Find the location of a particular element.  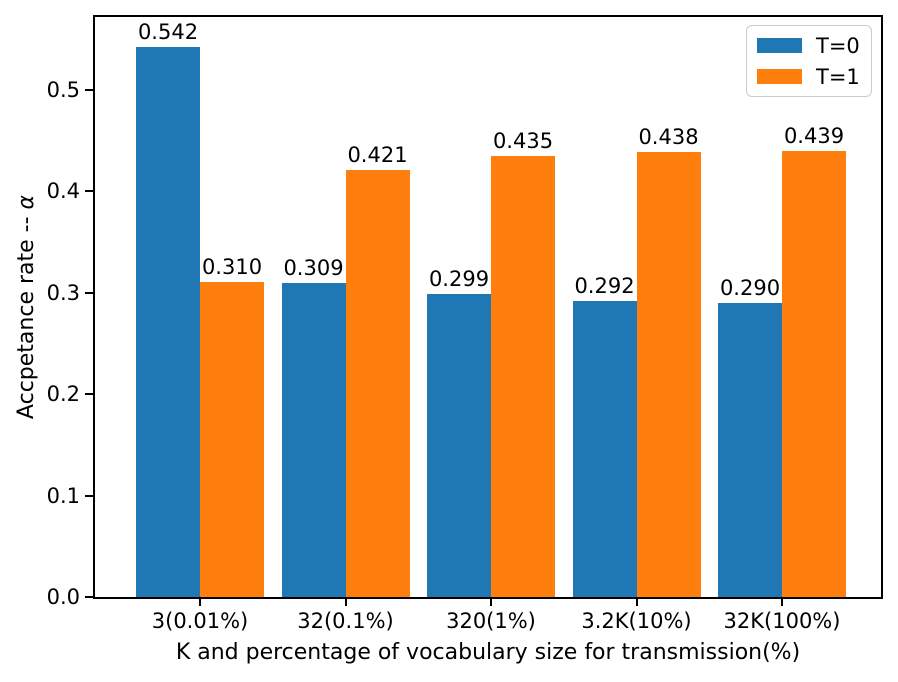

x-tick-label: 320(1%) is located at coordinates (491, 621).